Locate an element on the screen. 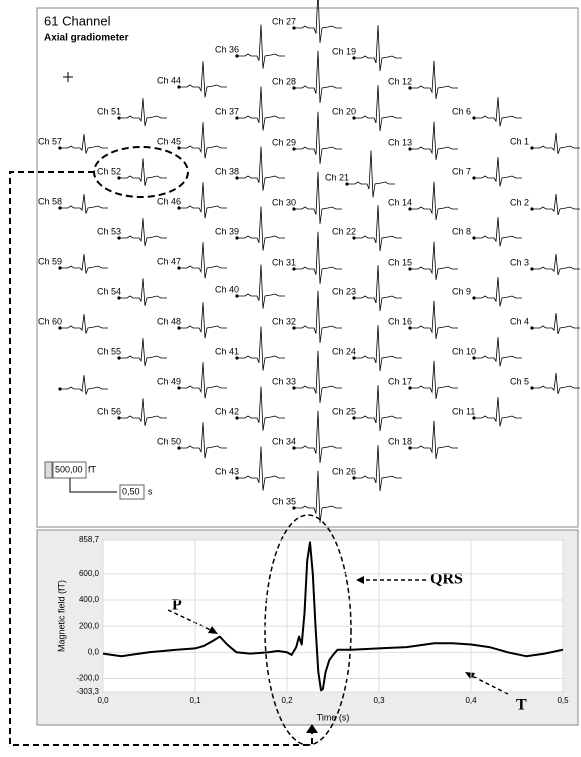 This screenshot has height=757, width=581. cursor-cross is located at coordinates (68, 77).